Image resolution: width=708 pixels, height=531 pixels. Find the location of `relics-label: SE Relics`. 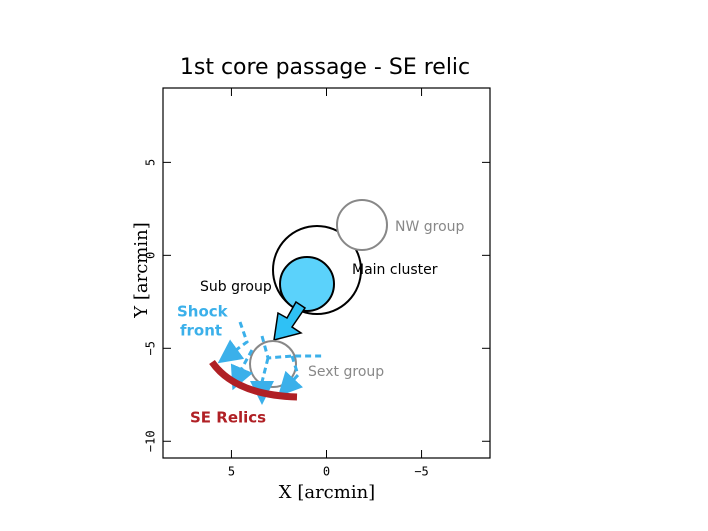

relics-label: SE Relics is located at coordinates (228, 418).